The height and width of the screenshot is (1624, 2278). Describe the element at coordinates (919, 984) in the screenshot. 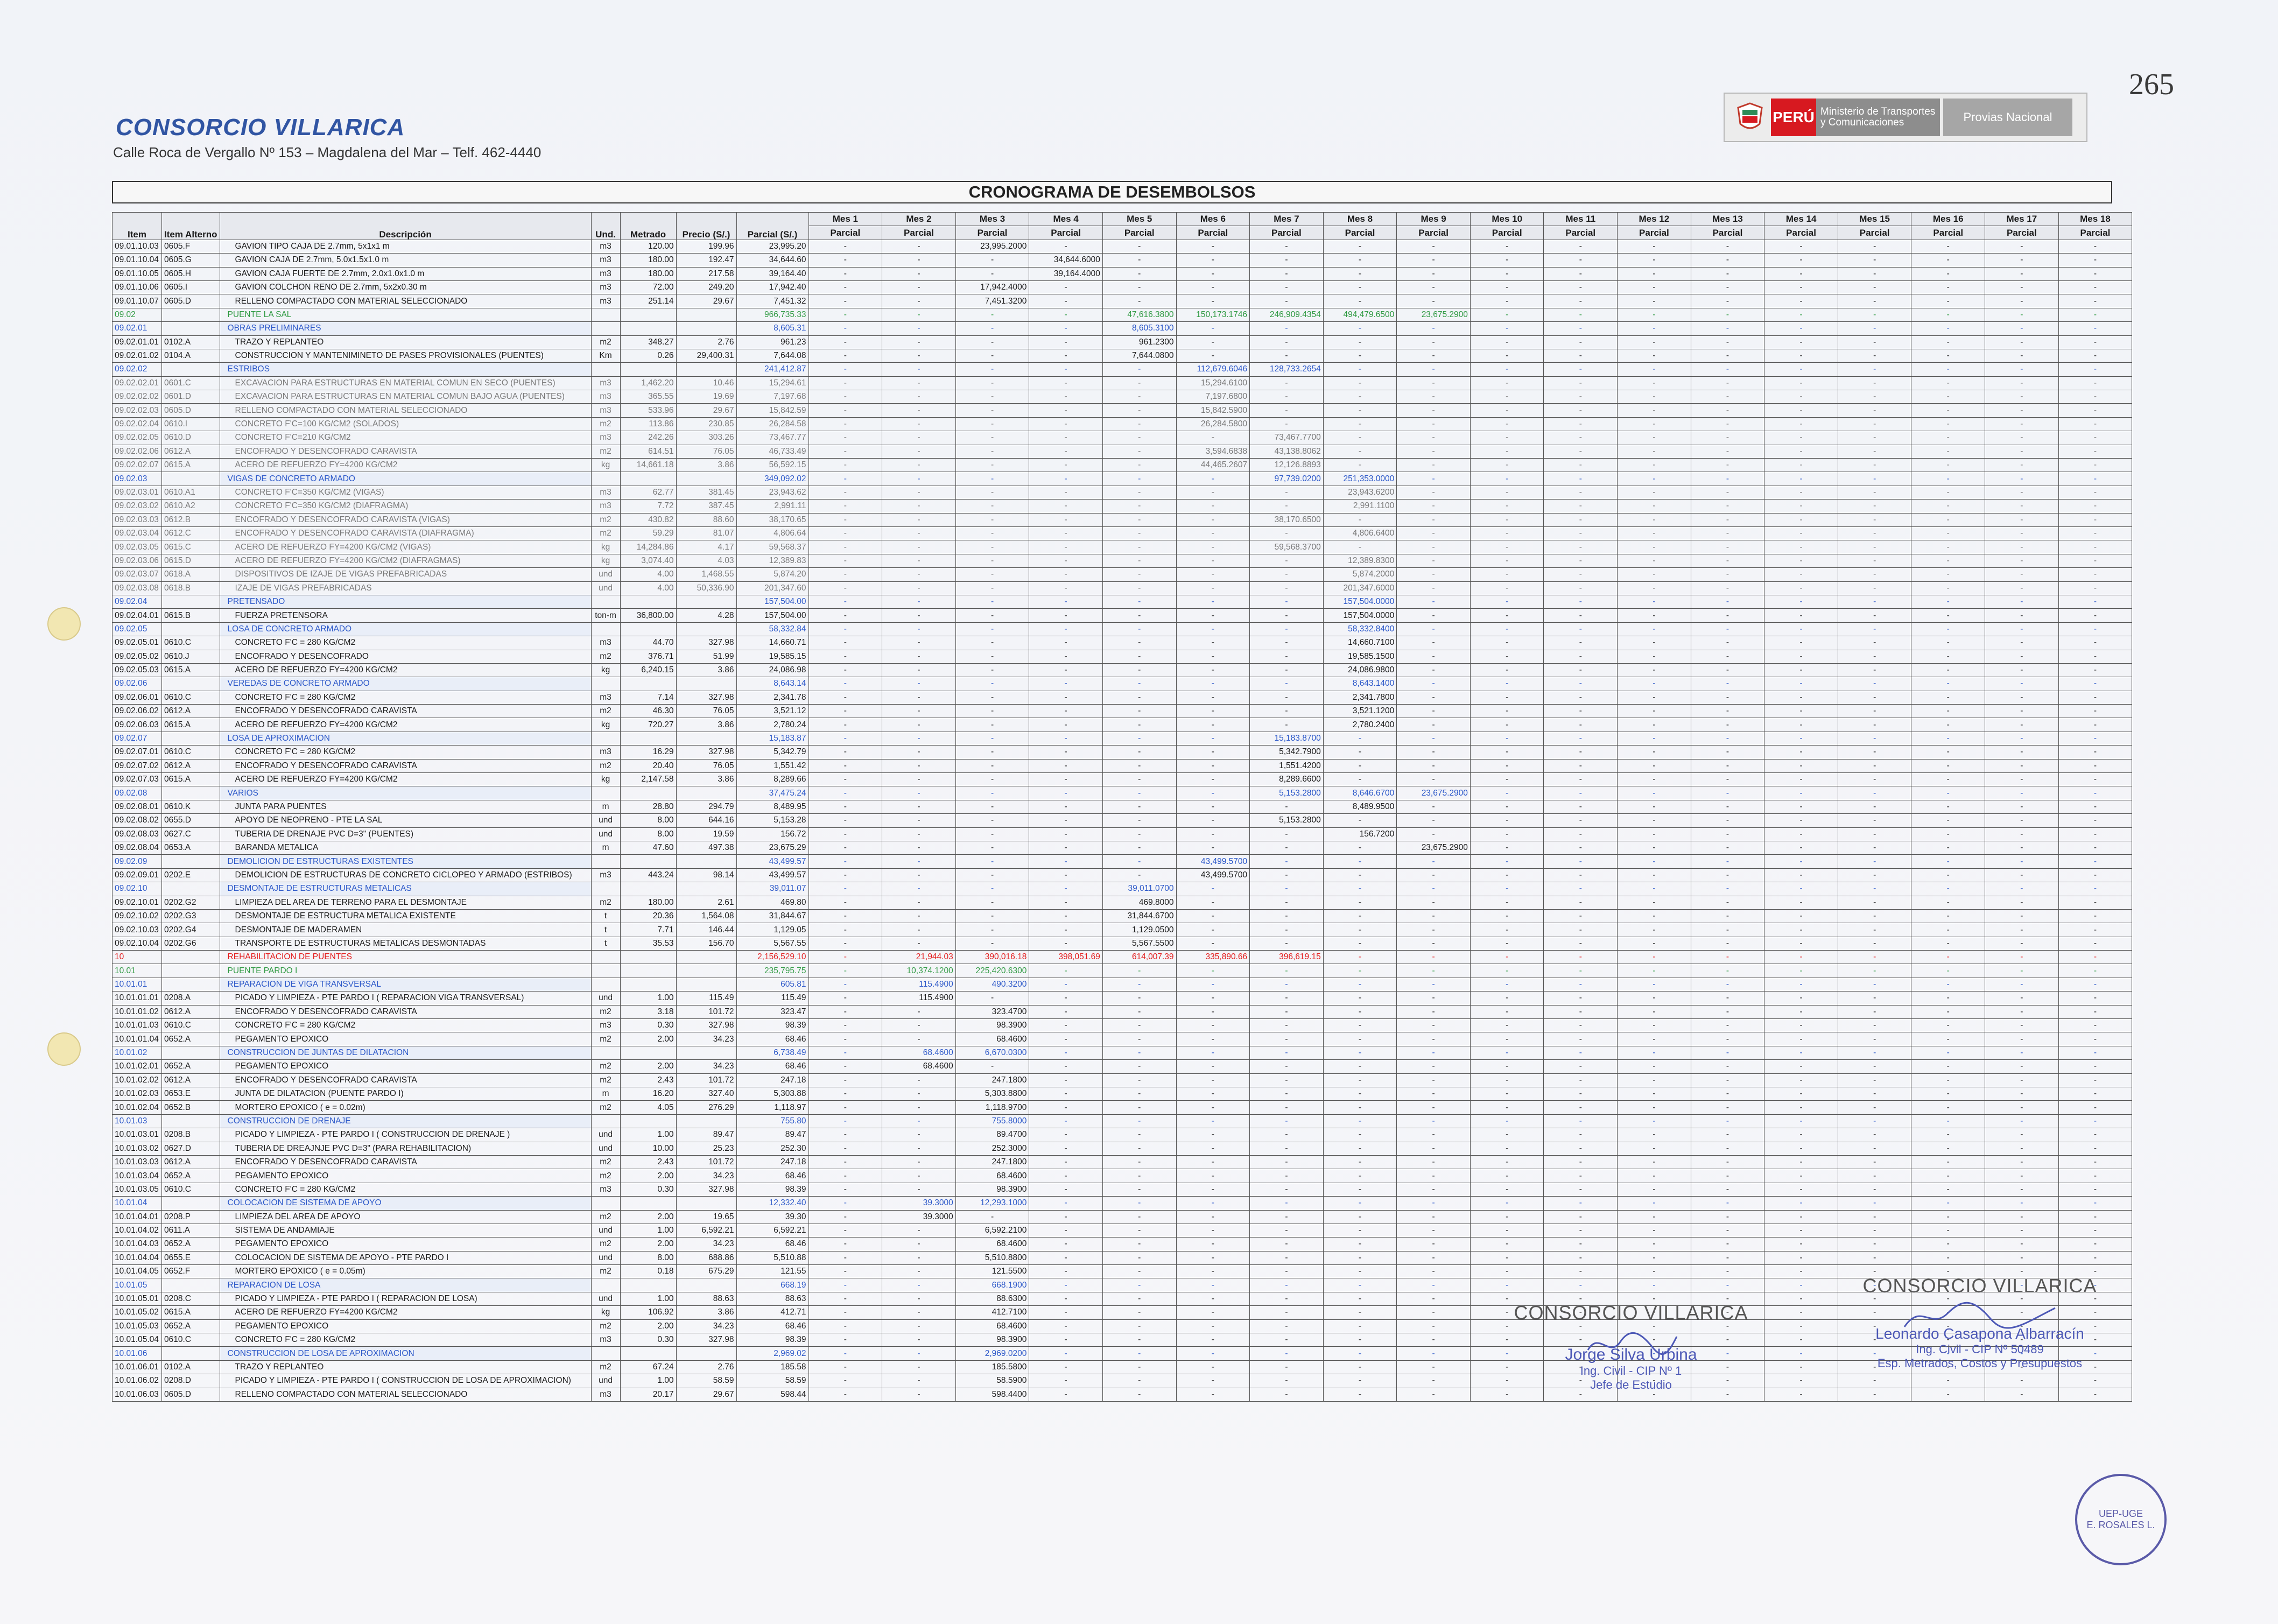

I see `month-amount: 115.4900` at that location.